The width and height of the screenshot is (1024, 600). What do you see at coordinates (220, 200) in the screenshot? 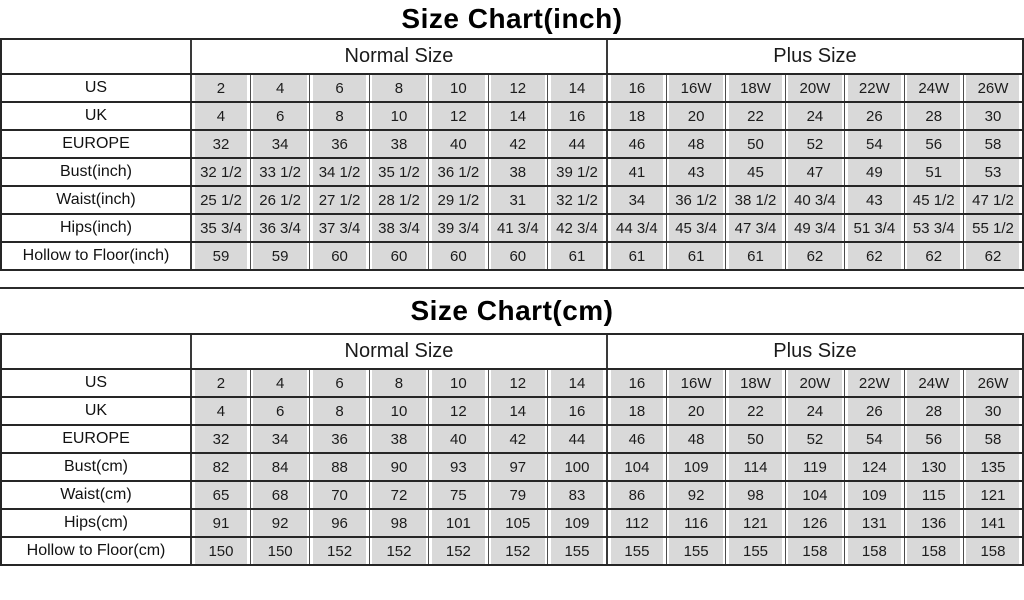
I see `size-value-cell: 25 1/2` at bounding box center [220, 200].